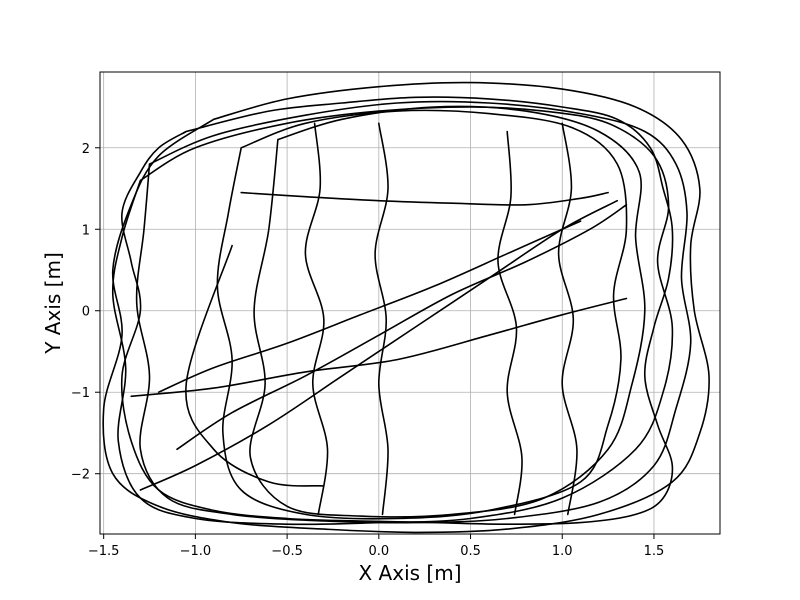  What do you see at coordinates (86, 149) in the screenshot?
I see `y-tick-label: 2` at bounding box center [86, 149].